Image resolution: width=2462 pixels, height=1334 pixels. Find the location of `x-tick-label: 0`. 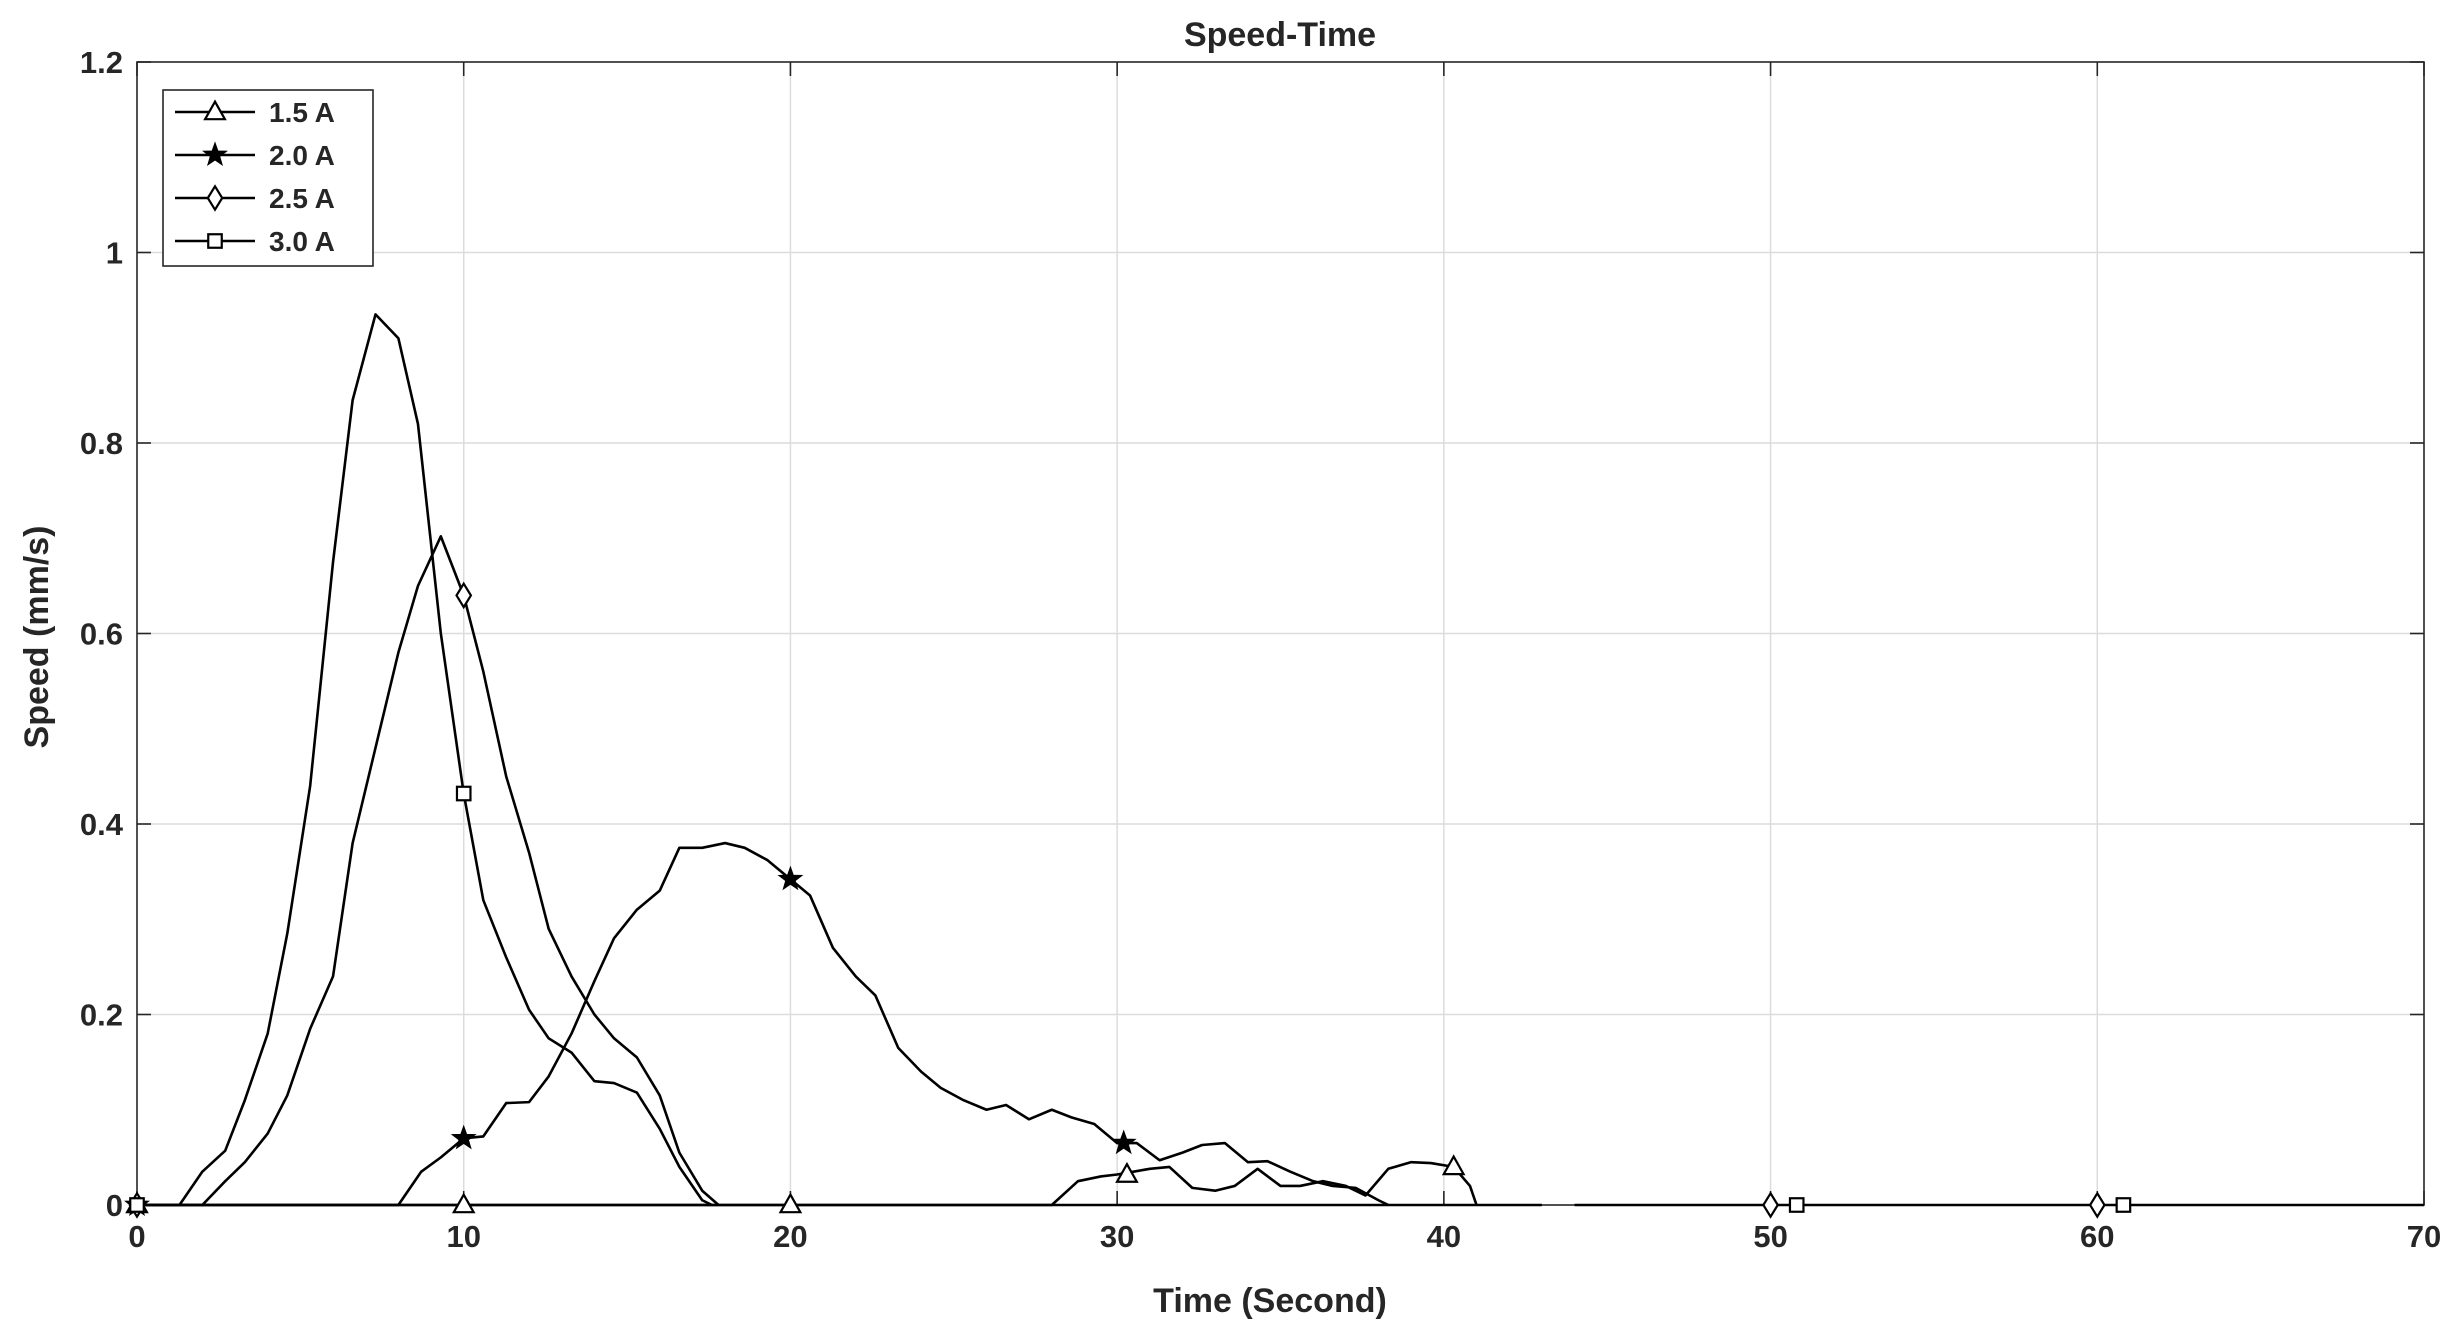

x-tick-label: 0 is located at coordinates (136, 1236).